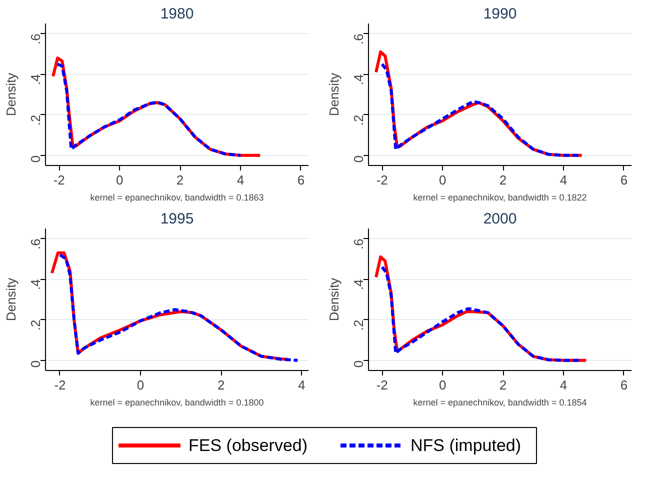  Describe the element at coordinates (177, 219) in the screenshot. I see `chart-title: 1995` at that location.